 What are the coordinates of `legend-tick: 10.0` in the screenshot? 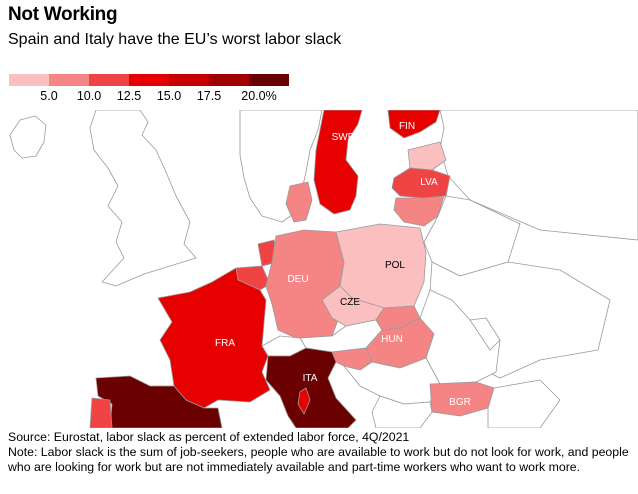 It's located at (89, 96).